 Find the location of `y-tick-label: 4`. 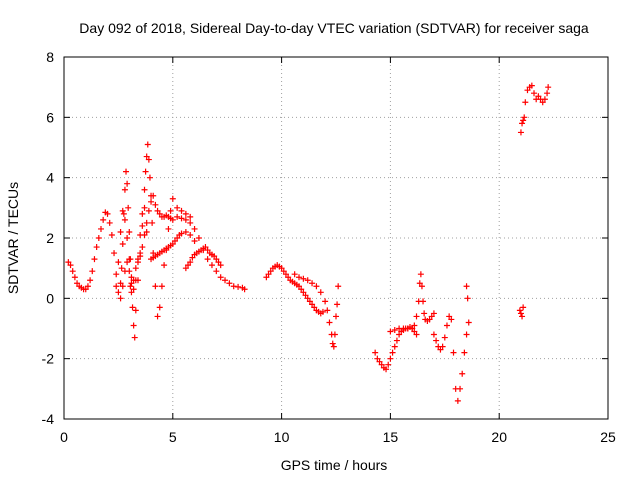

y-tick-label: 4 is located at coordinates (50, 178).